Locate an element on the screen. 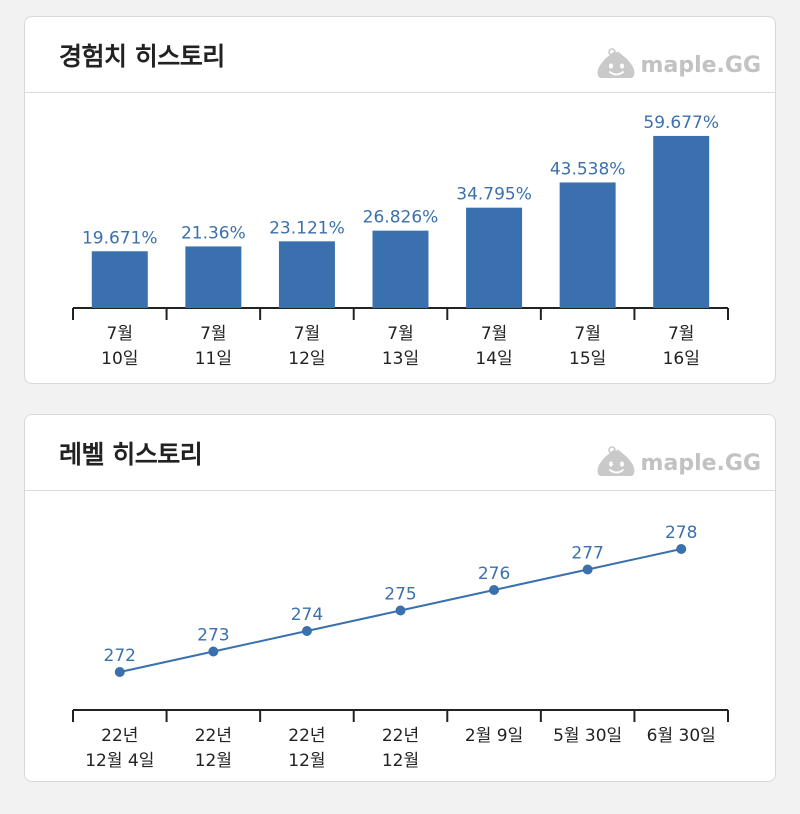 The width and height of the screenshot is (800, 814). point-value-label: 272 is located at coordinates (120, 656).